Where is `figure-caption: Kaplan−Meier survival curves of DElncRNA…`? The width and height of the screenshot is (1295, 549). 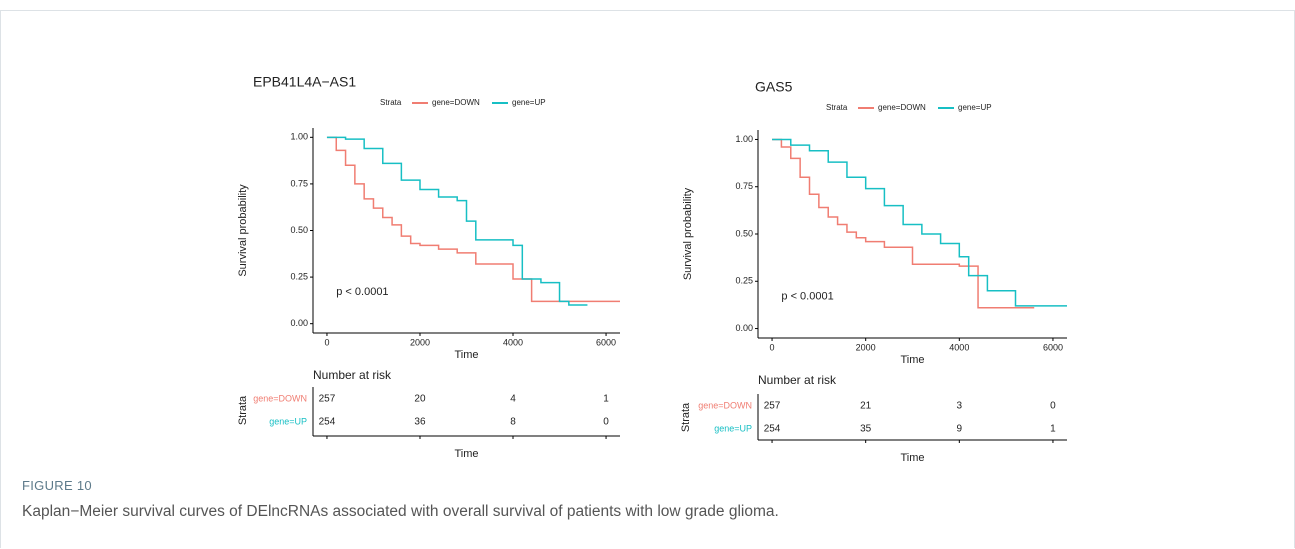
figure-caption: Kaplan−Meier survival curves of DElncRNA… is located at coordinates (400, 511).